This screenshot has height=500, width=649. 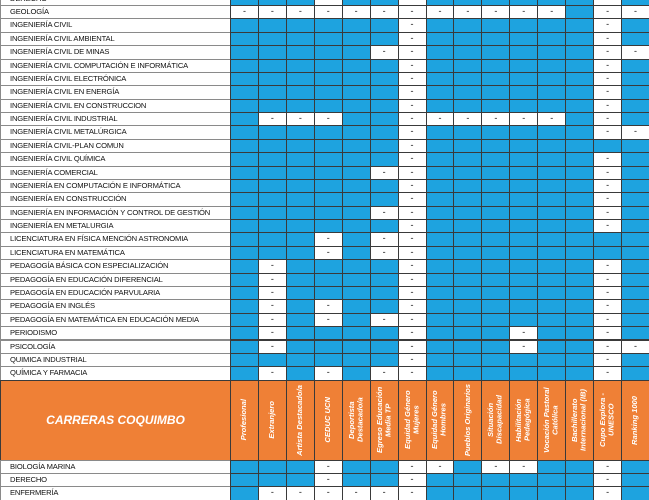 I want to click on row-label: INGENIERÍA EN COMPUTACIÓN E INFORMÁTICA, so click(x=115, y=186).